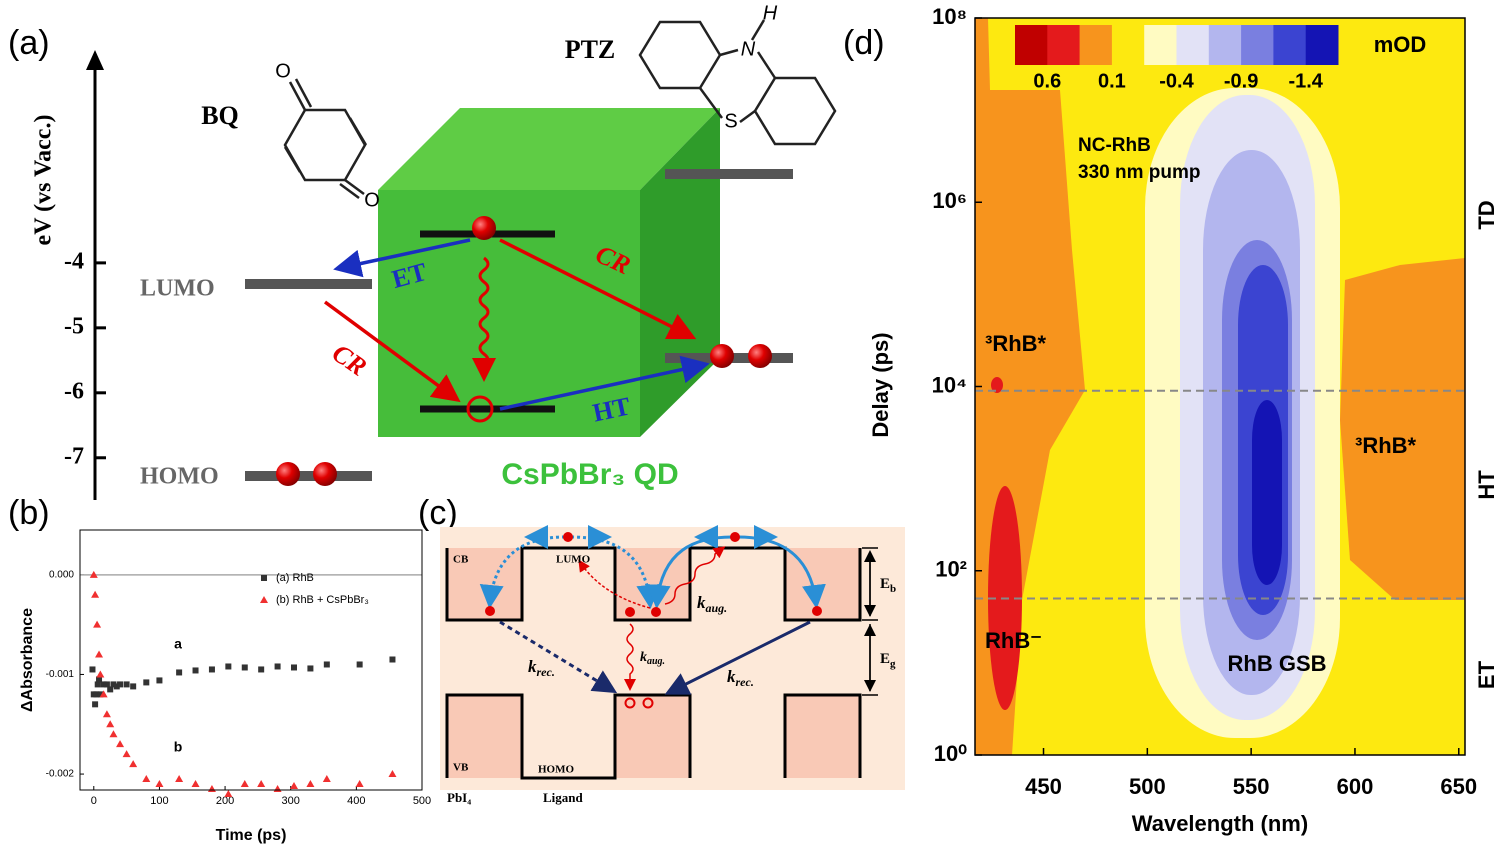  I want to click on rate-label: krec., so click(541, 668).